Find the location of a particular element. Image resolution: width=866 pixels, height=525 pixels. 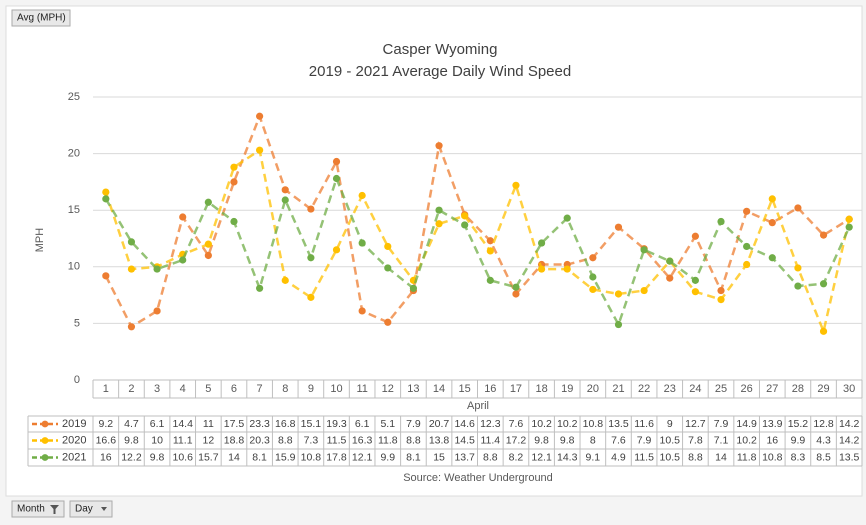

legend-label: 2021 is located at coordinates (74, 457).